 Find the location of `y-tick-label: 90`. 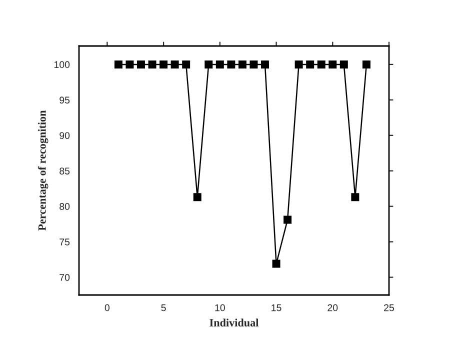

y-tick-label: 90 is located at coordinates (65, 136).